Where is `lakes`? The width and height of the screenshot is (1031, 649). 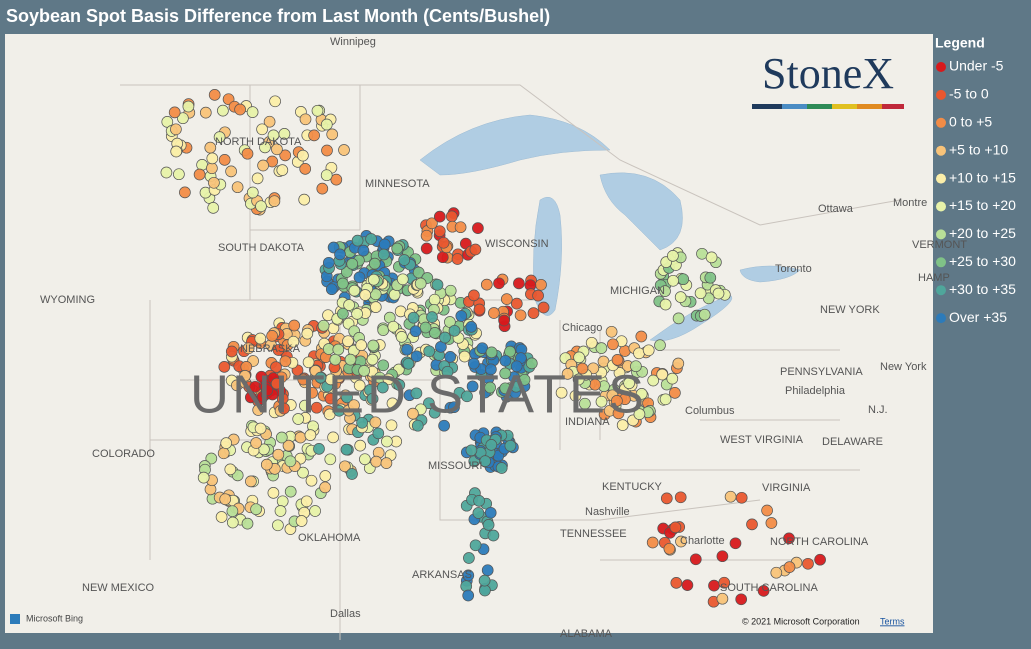
lakes is located at coordinates (610, 228).